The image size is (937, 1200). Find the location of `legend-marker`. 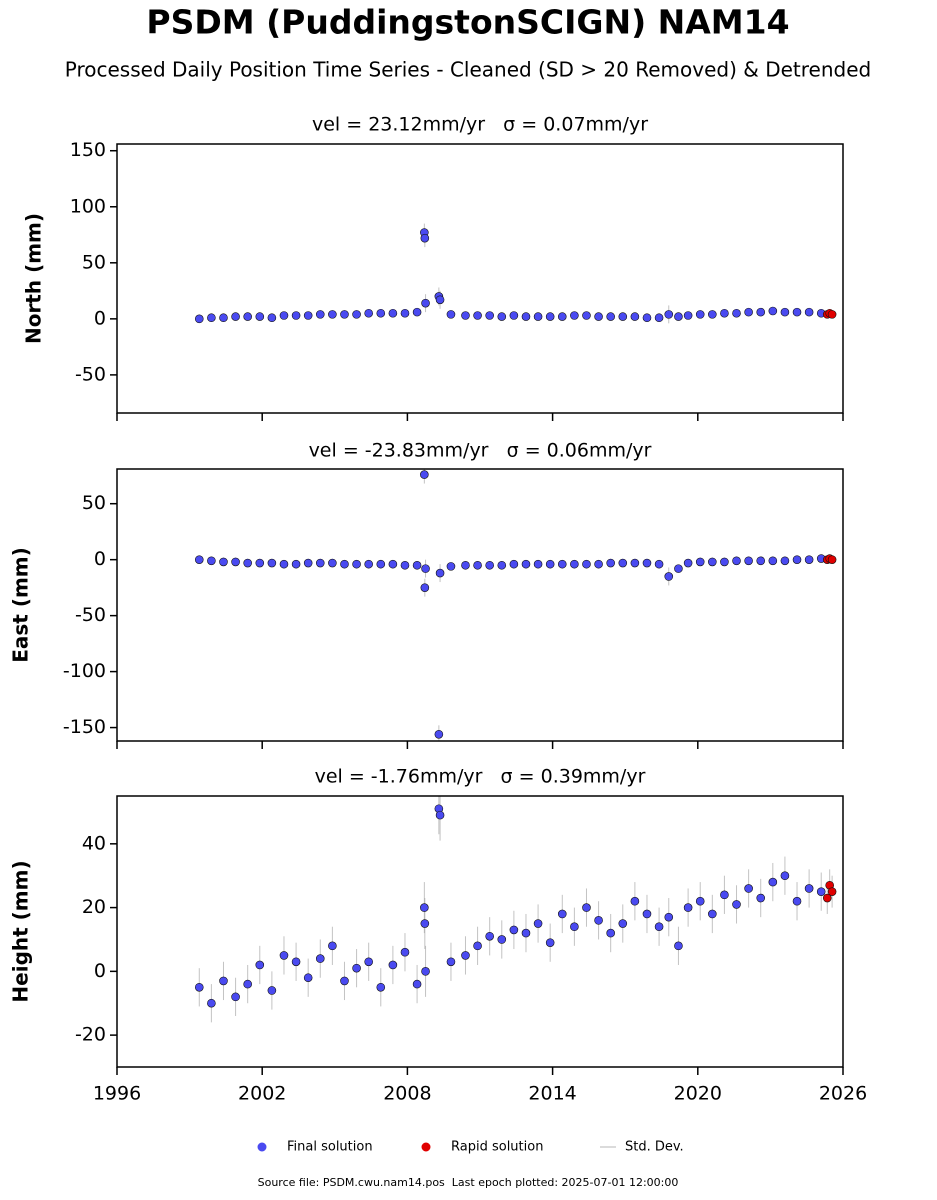

legend-marker is located at coordinates (426, 1147).